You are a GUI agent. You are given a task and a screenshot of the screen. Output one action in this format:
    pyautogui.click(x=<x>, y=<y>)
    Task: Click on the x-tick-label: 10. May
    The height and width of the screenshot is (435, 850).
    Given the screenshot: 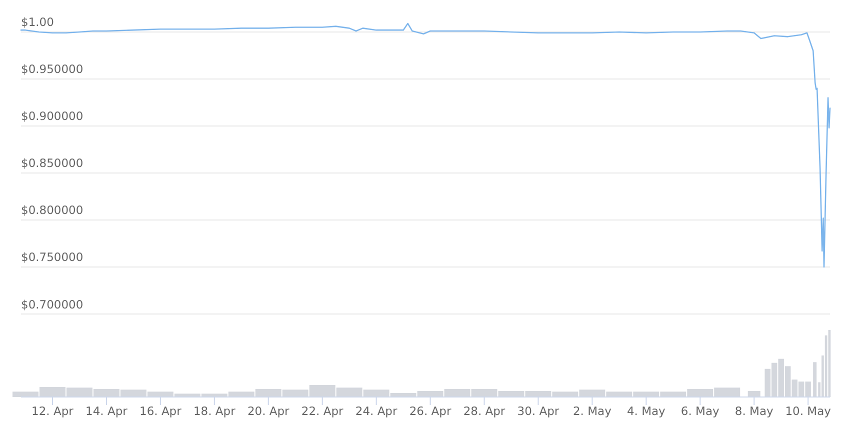 What is the action you would take?
    pyautogui.click(x=808, y=411)
    